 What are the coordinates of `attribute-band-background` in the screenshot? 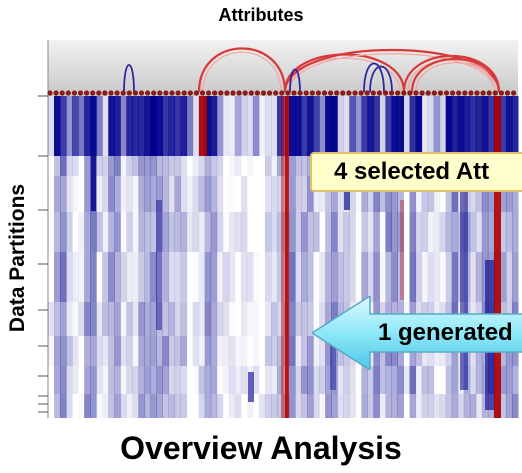 It's located at (283, 68).